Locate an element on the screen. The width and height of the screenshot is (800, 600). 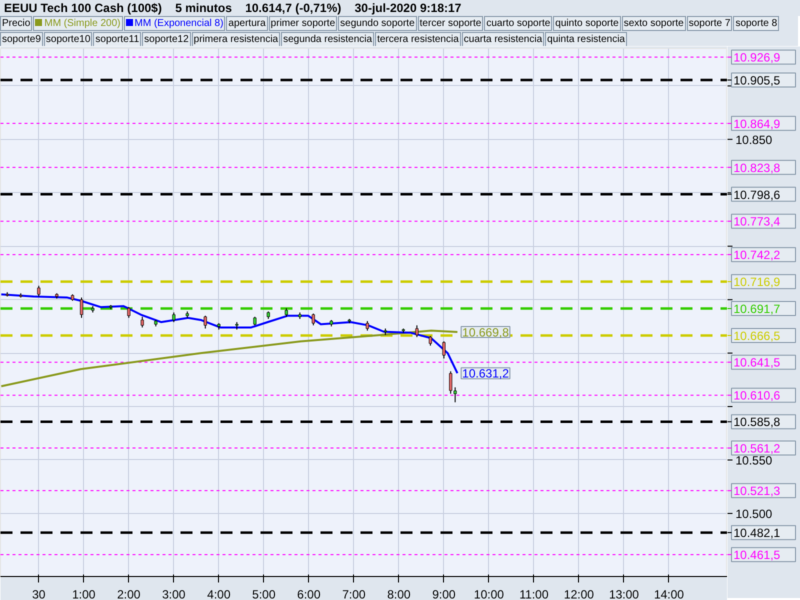
text: quinto soporte is located at coordinates (587, 23).